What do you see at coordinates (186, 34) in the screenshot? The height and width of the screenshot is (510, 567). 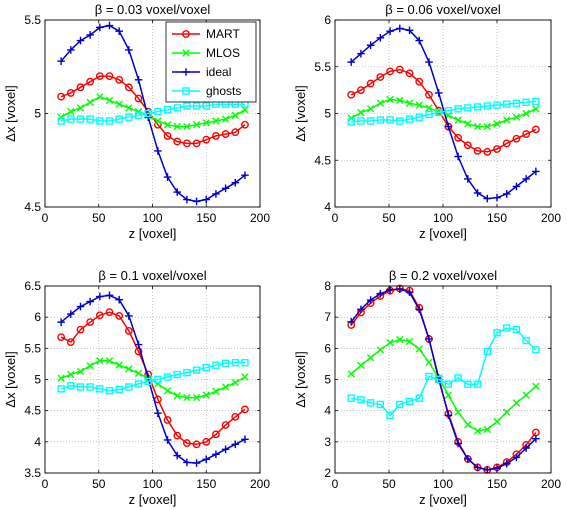 I see `legend-marker-mart` at bounding box center [186, 34].